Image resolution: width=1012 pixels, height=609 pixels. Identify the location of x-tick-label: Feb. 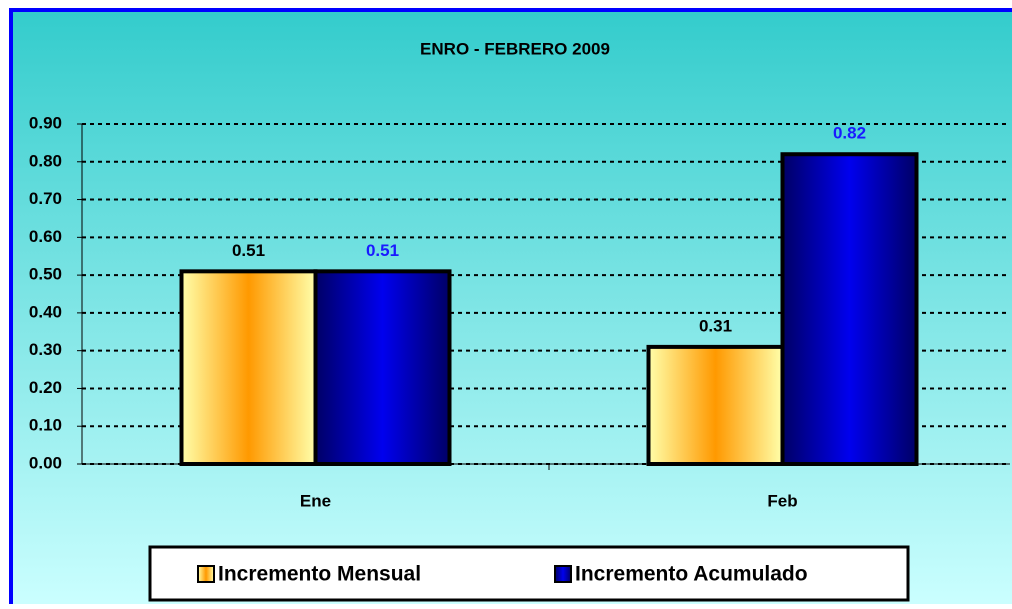
(782, 500).